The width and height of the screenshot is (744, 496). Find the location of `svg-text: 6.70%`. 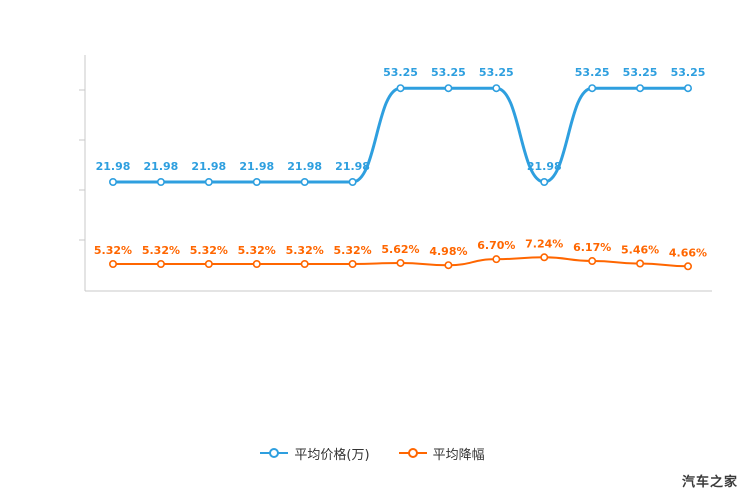

svg-text: 6.70% is located at coordinates (496, 245).